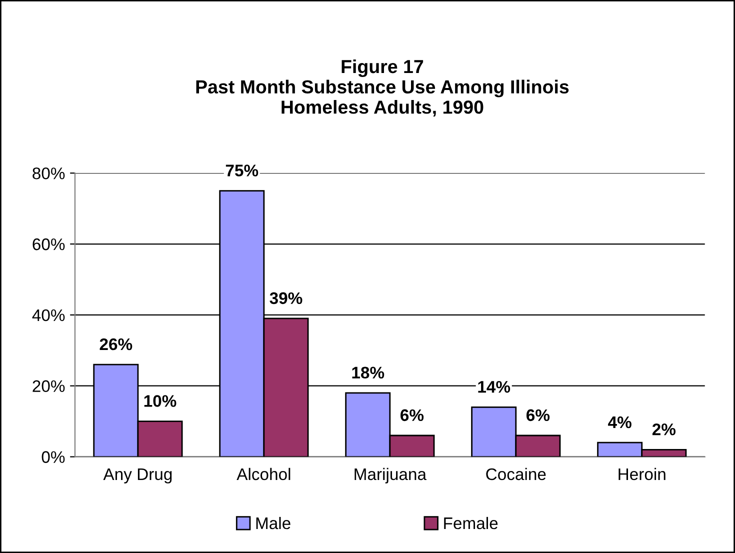 The width and height of the screenshot is (735, 553). Describe the element at coordinates (48, 173) in the screenshot. I see `y-tick-label: 80%` at that location.